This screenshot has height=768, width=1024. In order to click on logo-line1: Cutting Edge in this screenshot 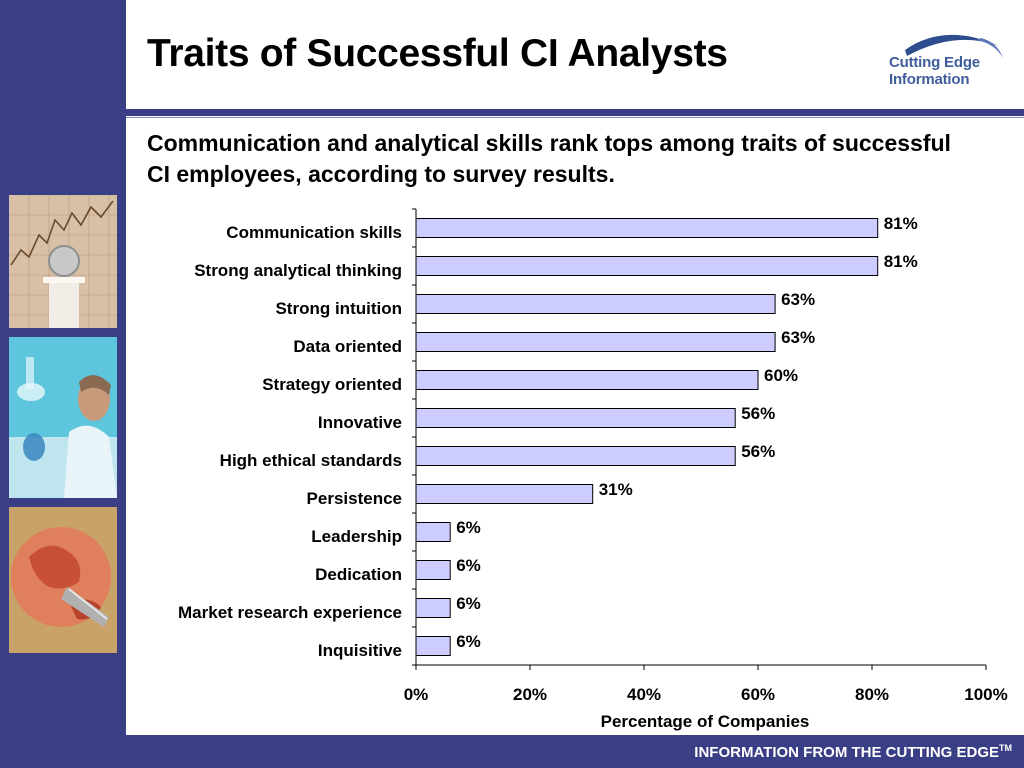, I will do `click(934, 62)`.